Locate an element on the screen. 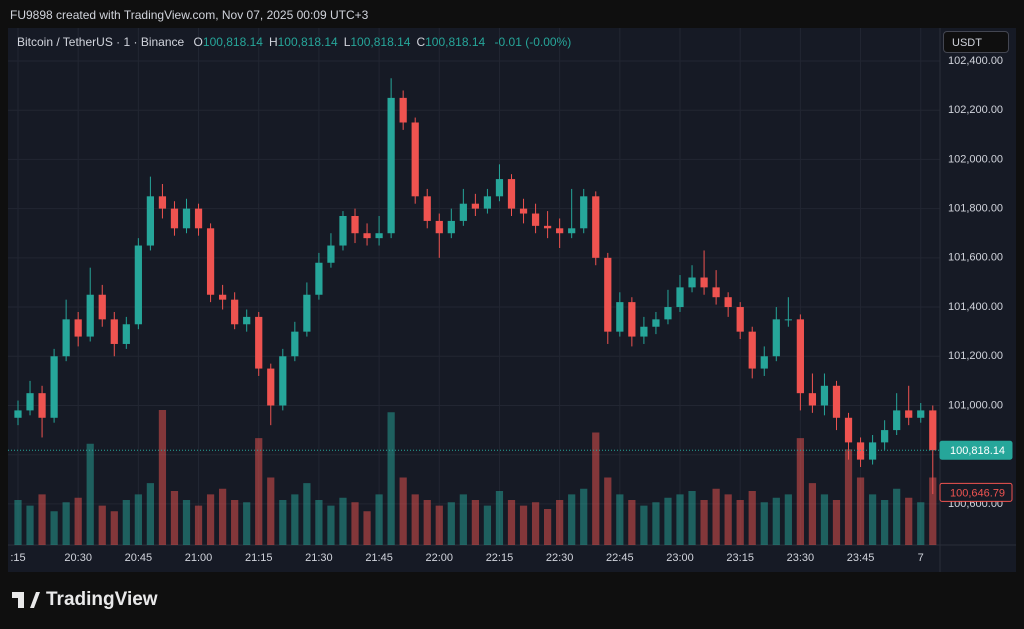 The image size is (1024, 629). price-tag is located at coordinates (976, 492).